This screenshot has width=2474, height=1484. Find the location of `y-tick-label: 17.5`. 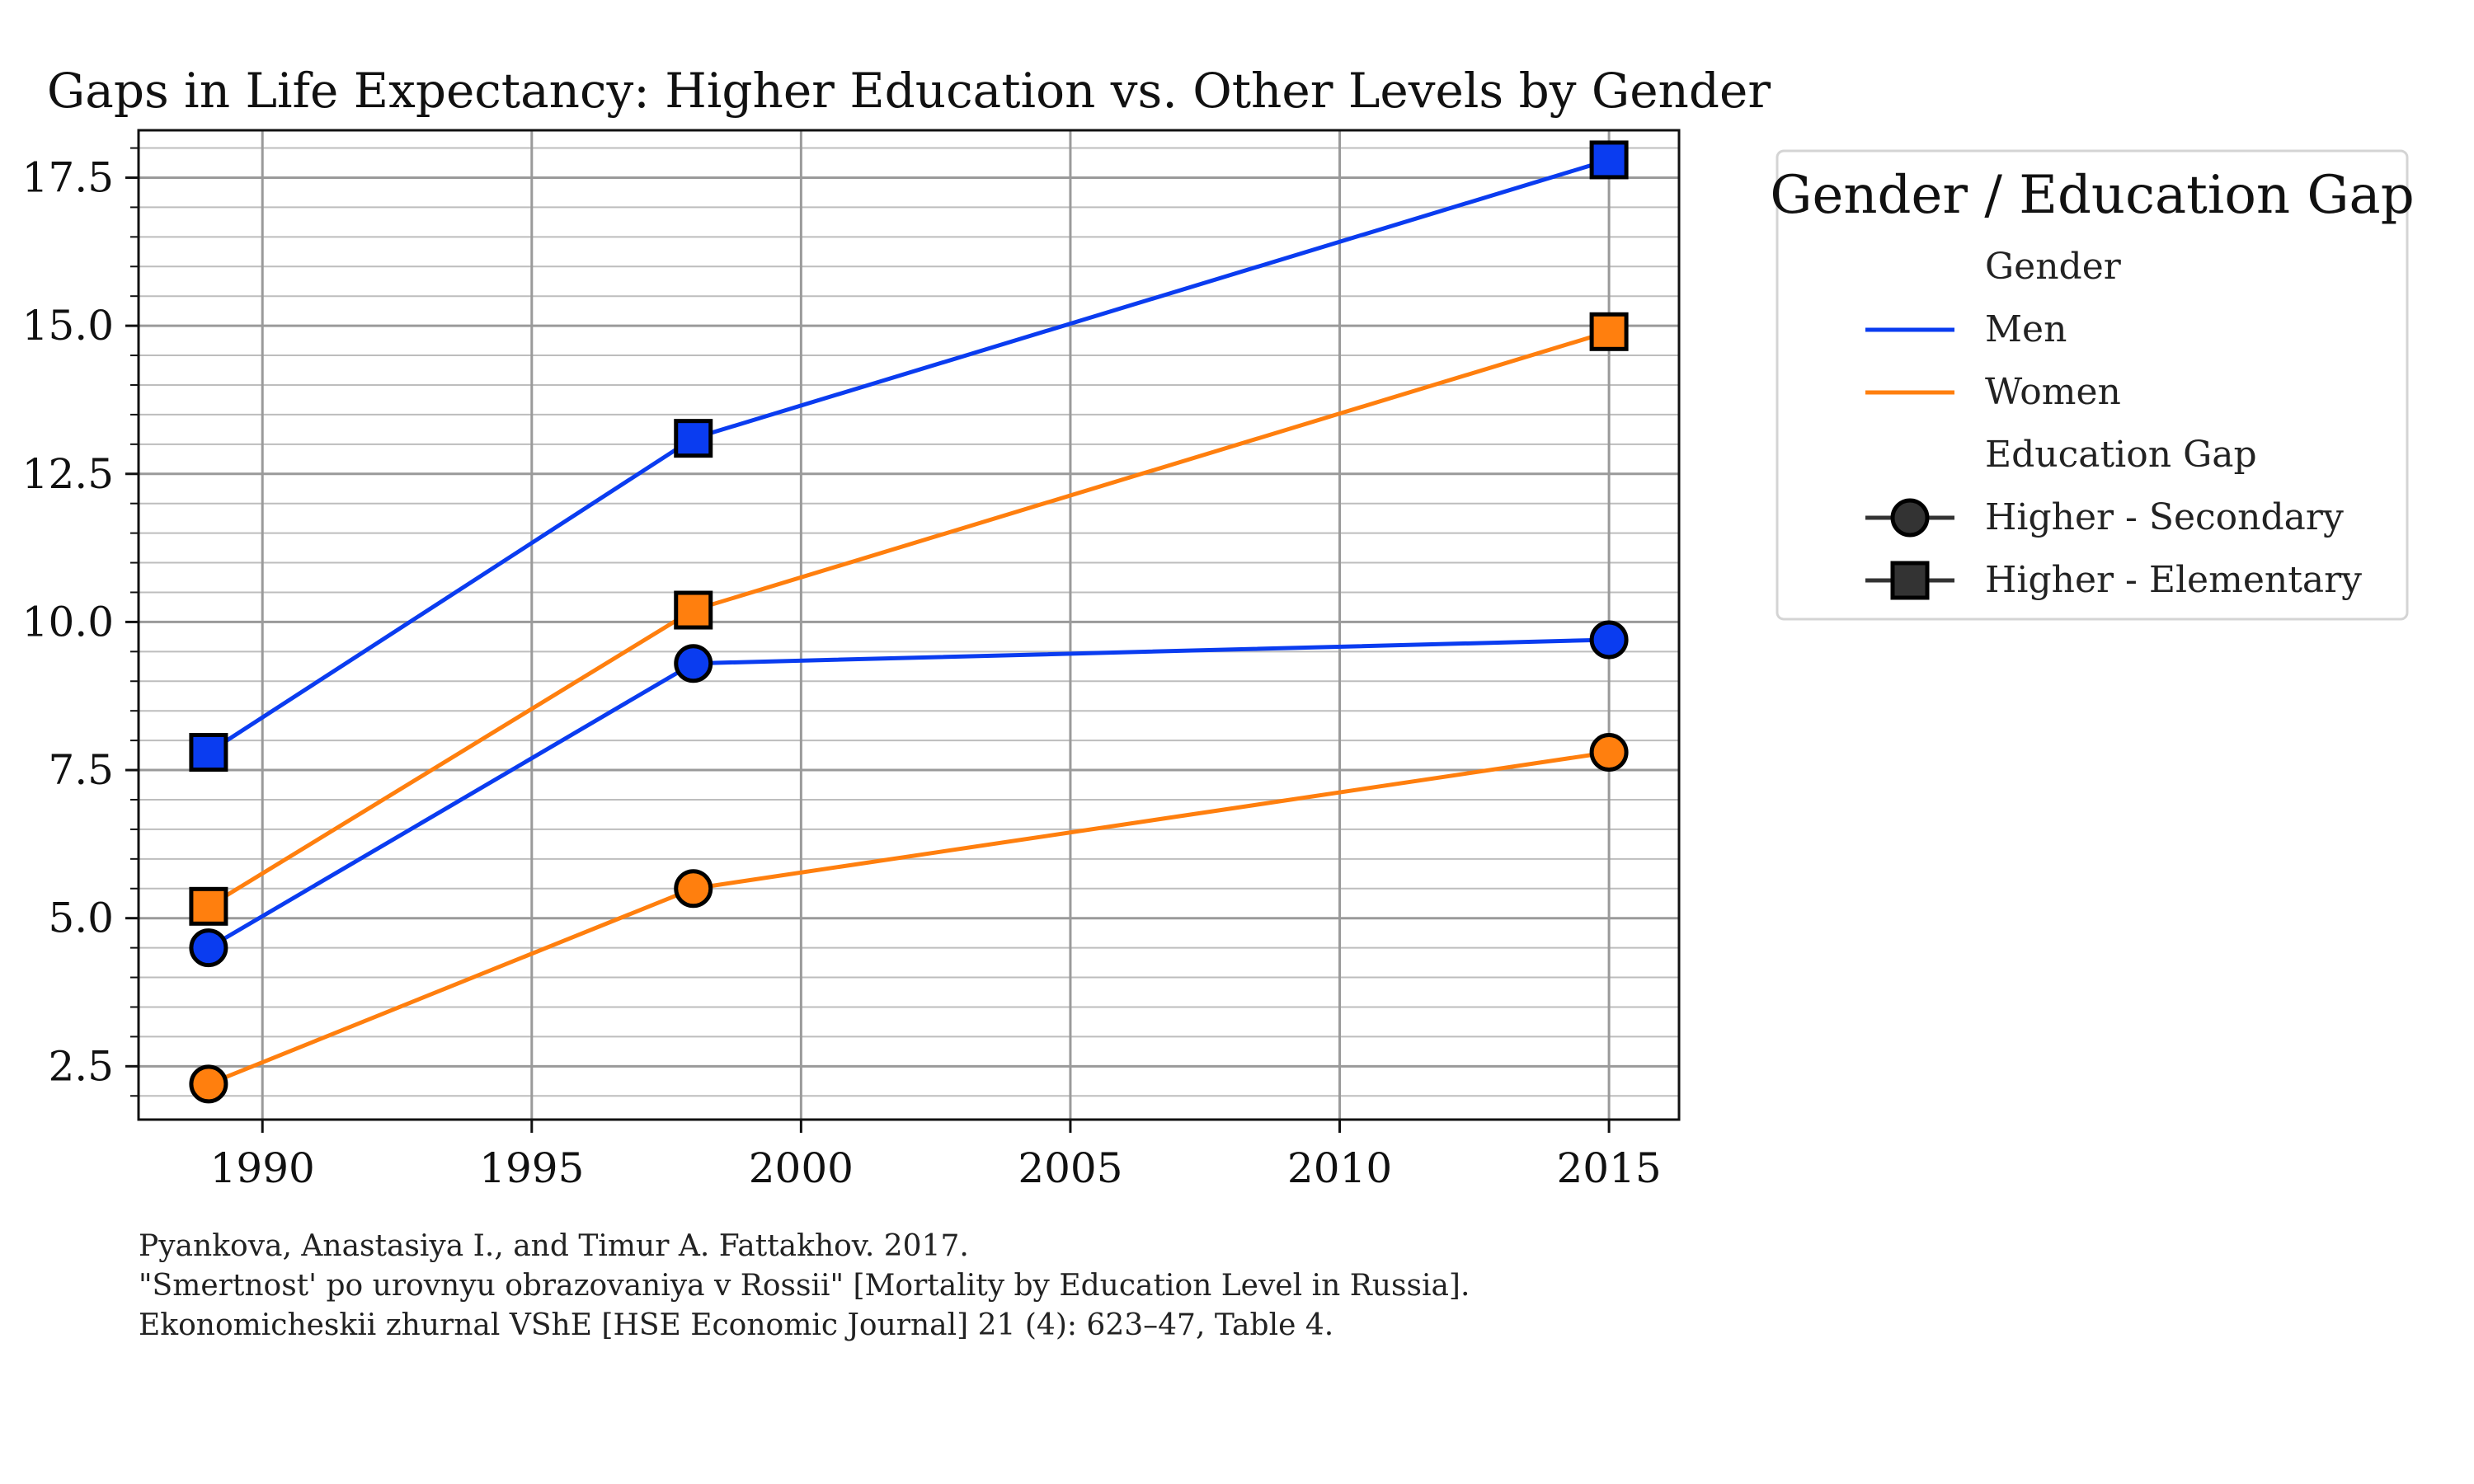

y-tick-label: 17.5 is located at coordinates (68, 177).